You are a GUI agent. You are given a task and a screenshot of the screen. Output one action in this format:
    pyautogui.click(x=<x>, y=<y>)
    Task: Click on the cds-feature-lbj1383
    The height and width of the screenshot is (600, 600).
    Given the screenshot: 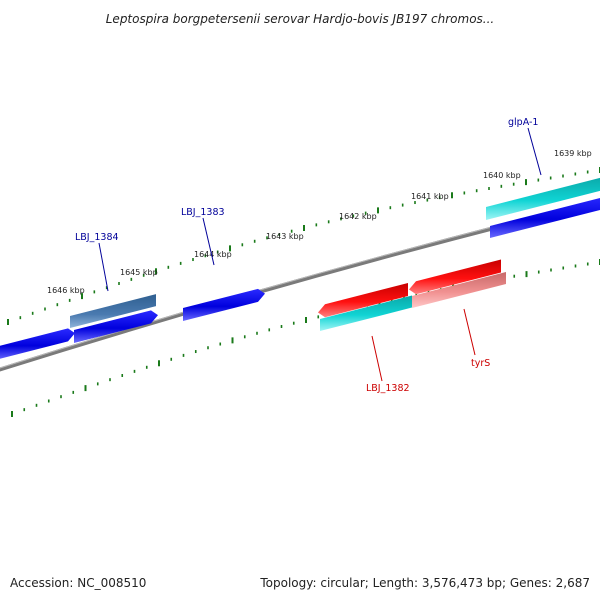 What is the action you would take?
    pyautogui.click(x=224, y=304)
    